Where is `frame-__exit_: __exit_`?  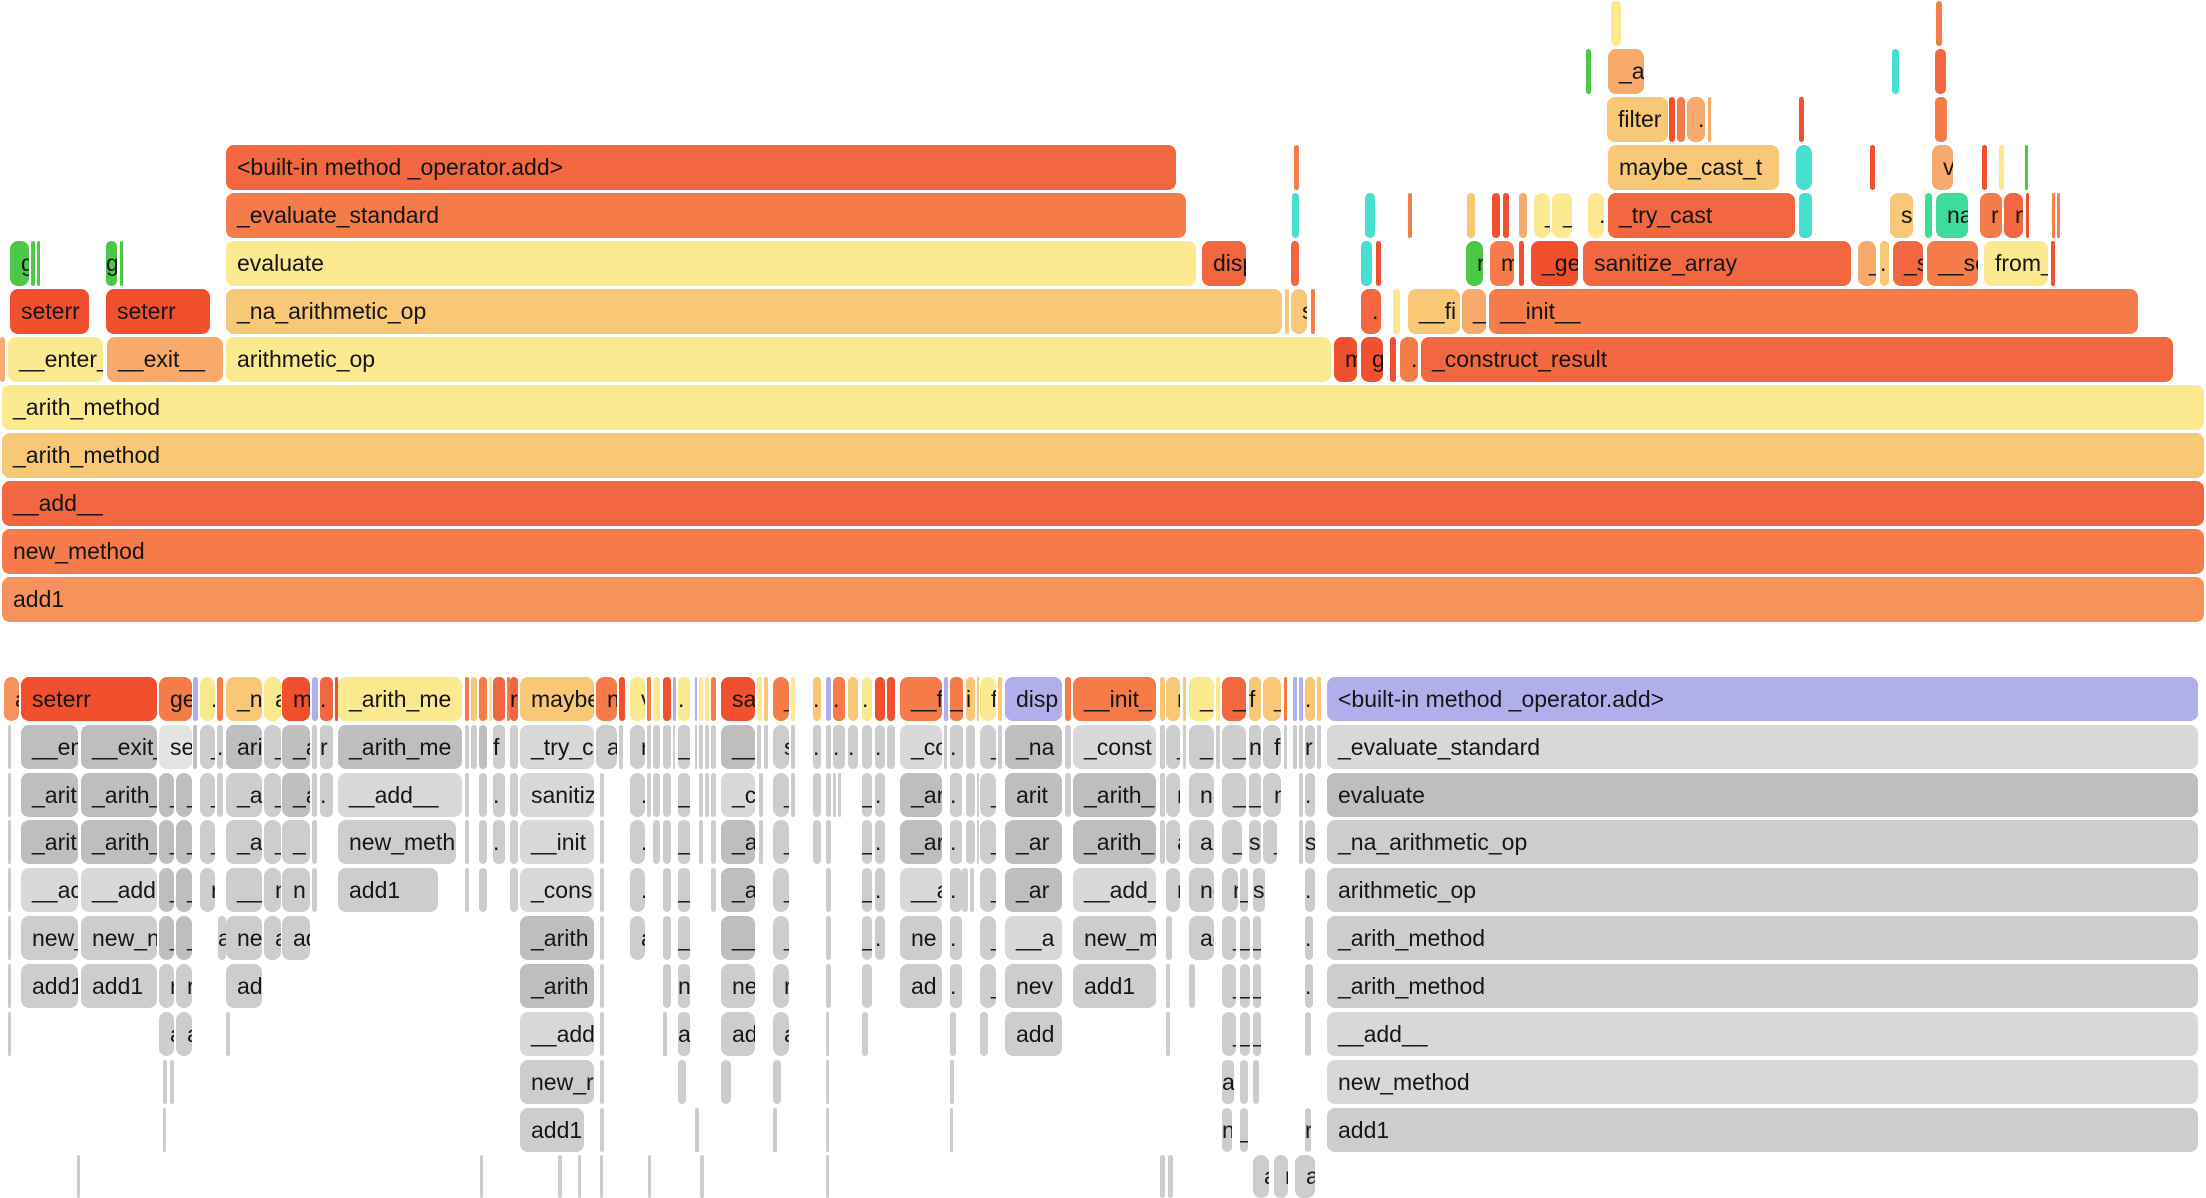
frame-__exit_: __exit_ is located at coordinates (119, 747).